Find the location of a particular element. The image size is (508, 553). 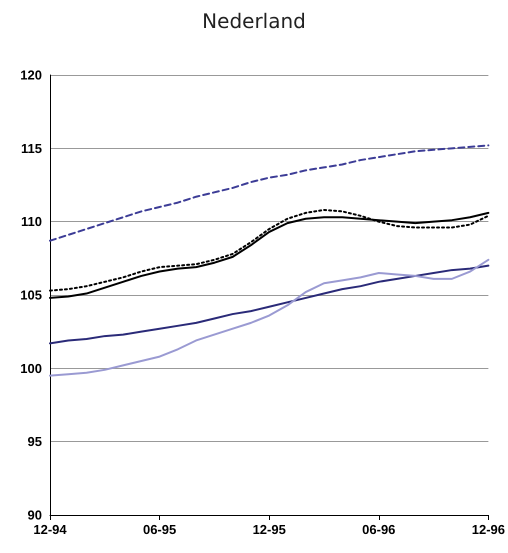

x-tick-label: 12-96 is located at coordinates (488, 529).